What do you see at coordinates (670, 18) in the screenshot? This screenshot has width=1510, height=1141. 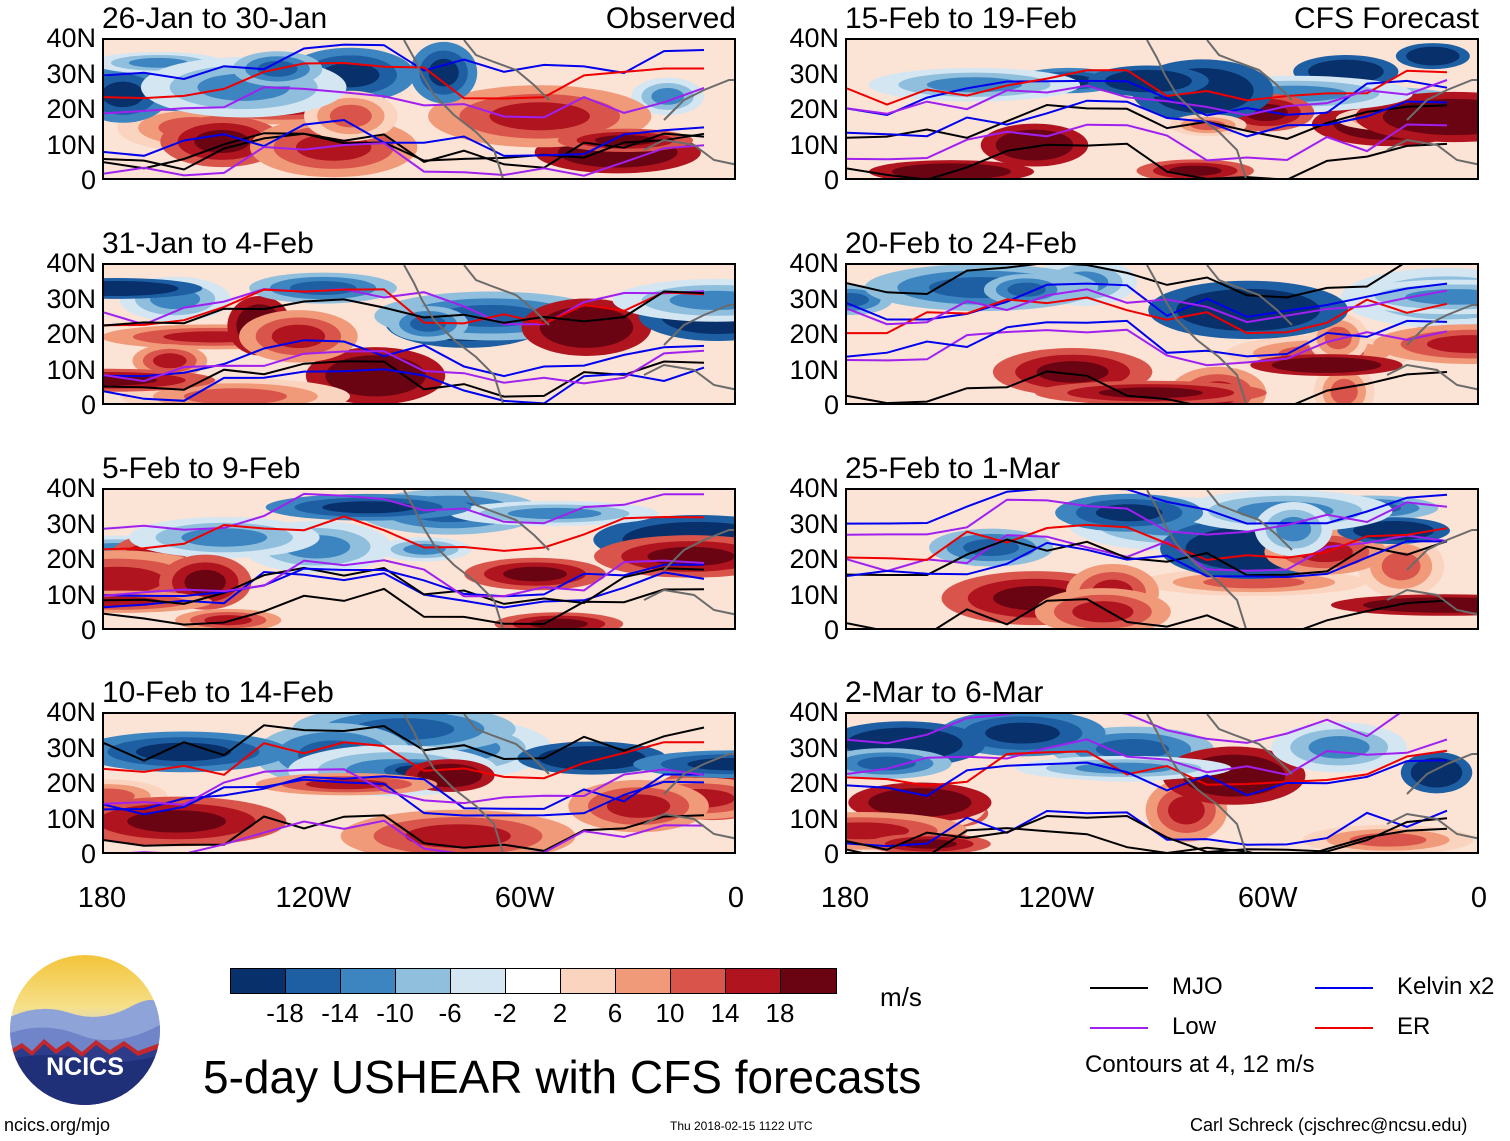 I see `panel-source-label: Observed` at bounding box center [670, 18].